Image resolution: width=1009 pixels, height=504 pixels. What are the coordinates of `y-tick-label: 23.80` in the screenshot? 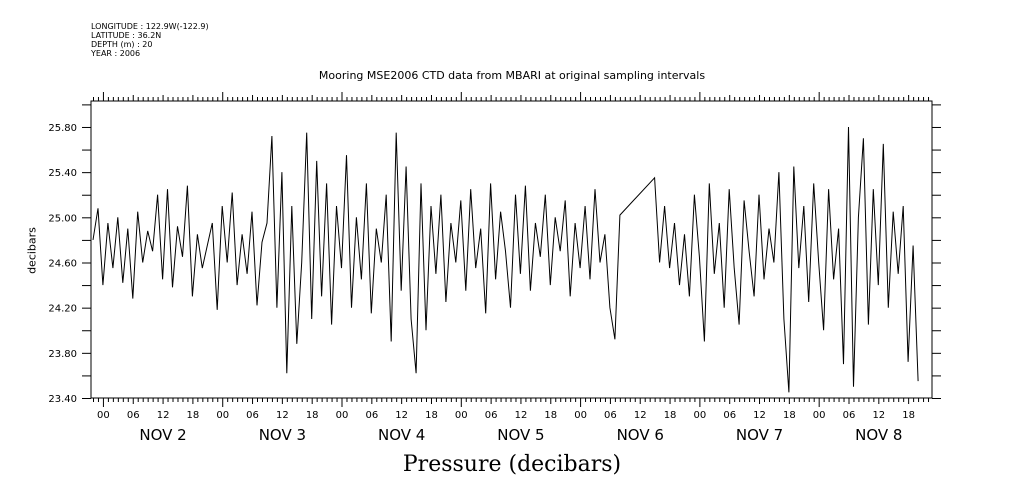 It's located at (62, 354).